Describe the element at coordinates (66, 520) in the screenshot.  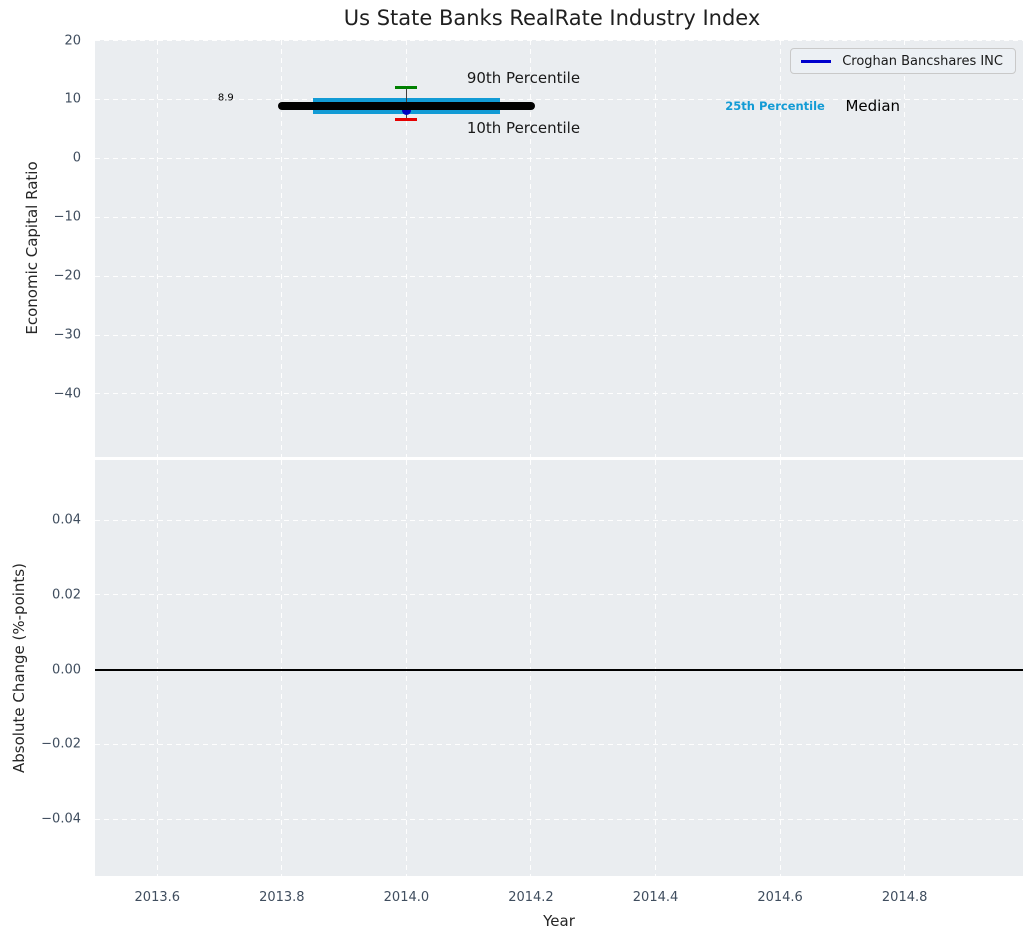
I see `y-tick-label: 0.04` at that location.